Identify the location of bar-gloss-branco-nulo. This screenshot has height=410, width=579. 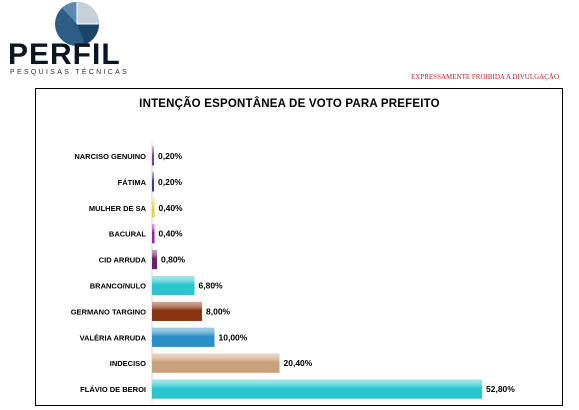
(173, 285).